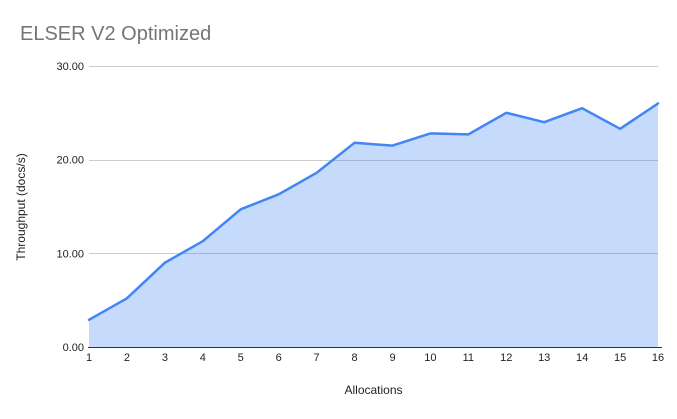  I want to click on x-axis-title: Allocations, so click(373, 390).